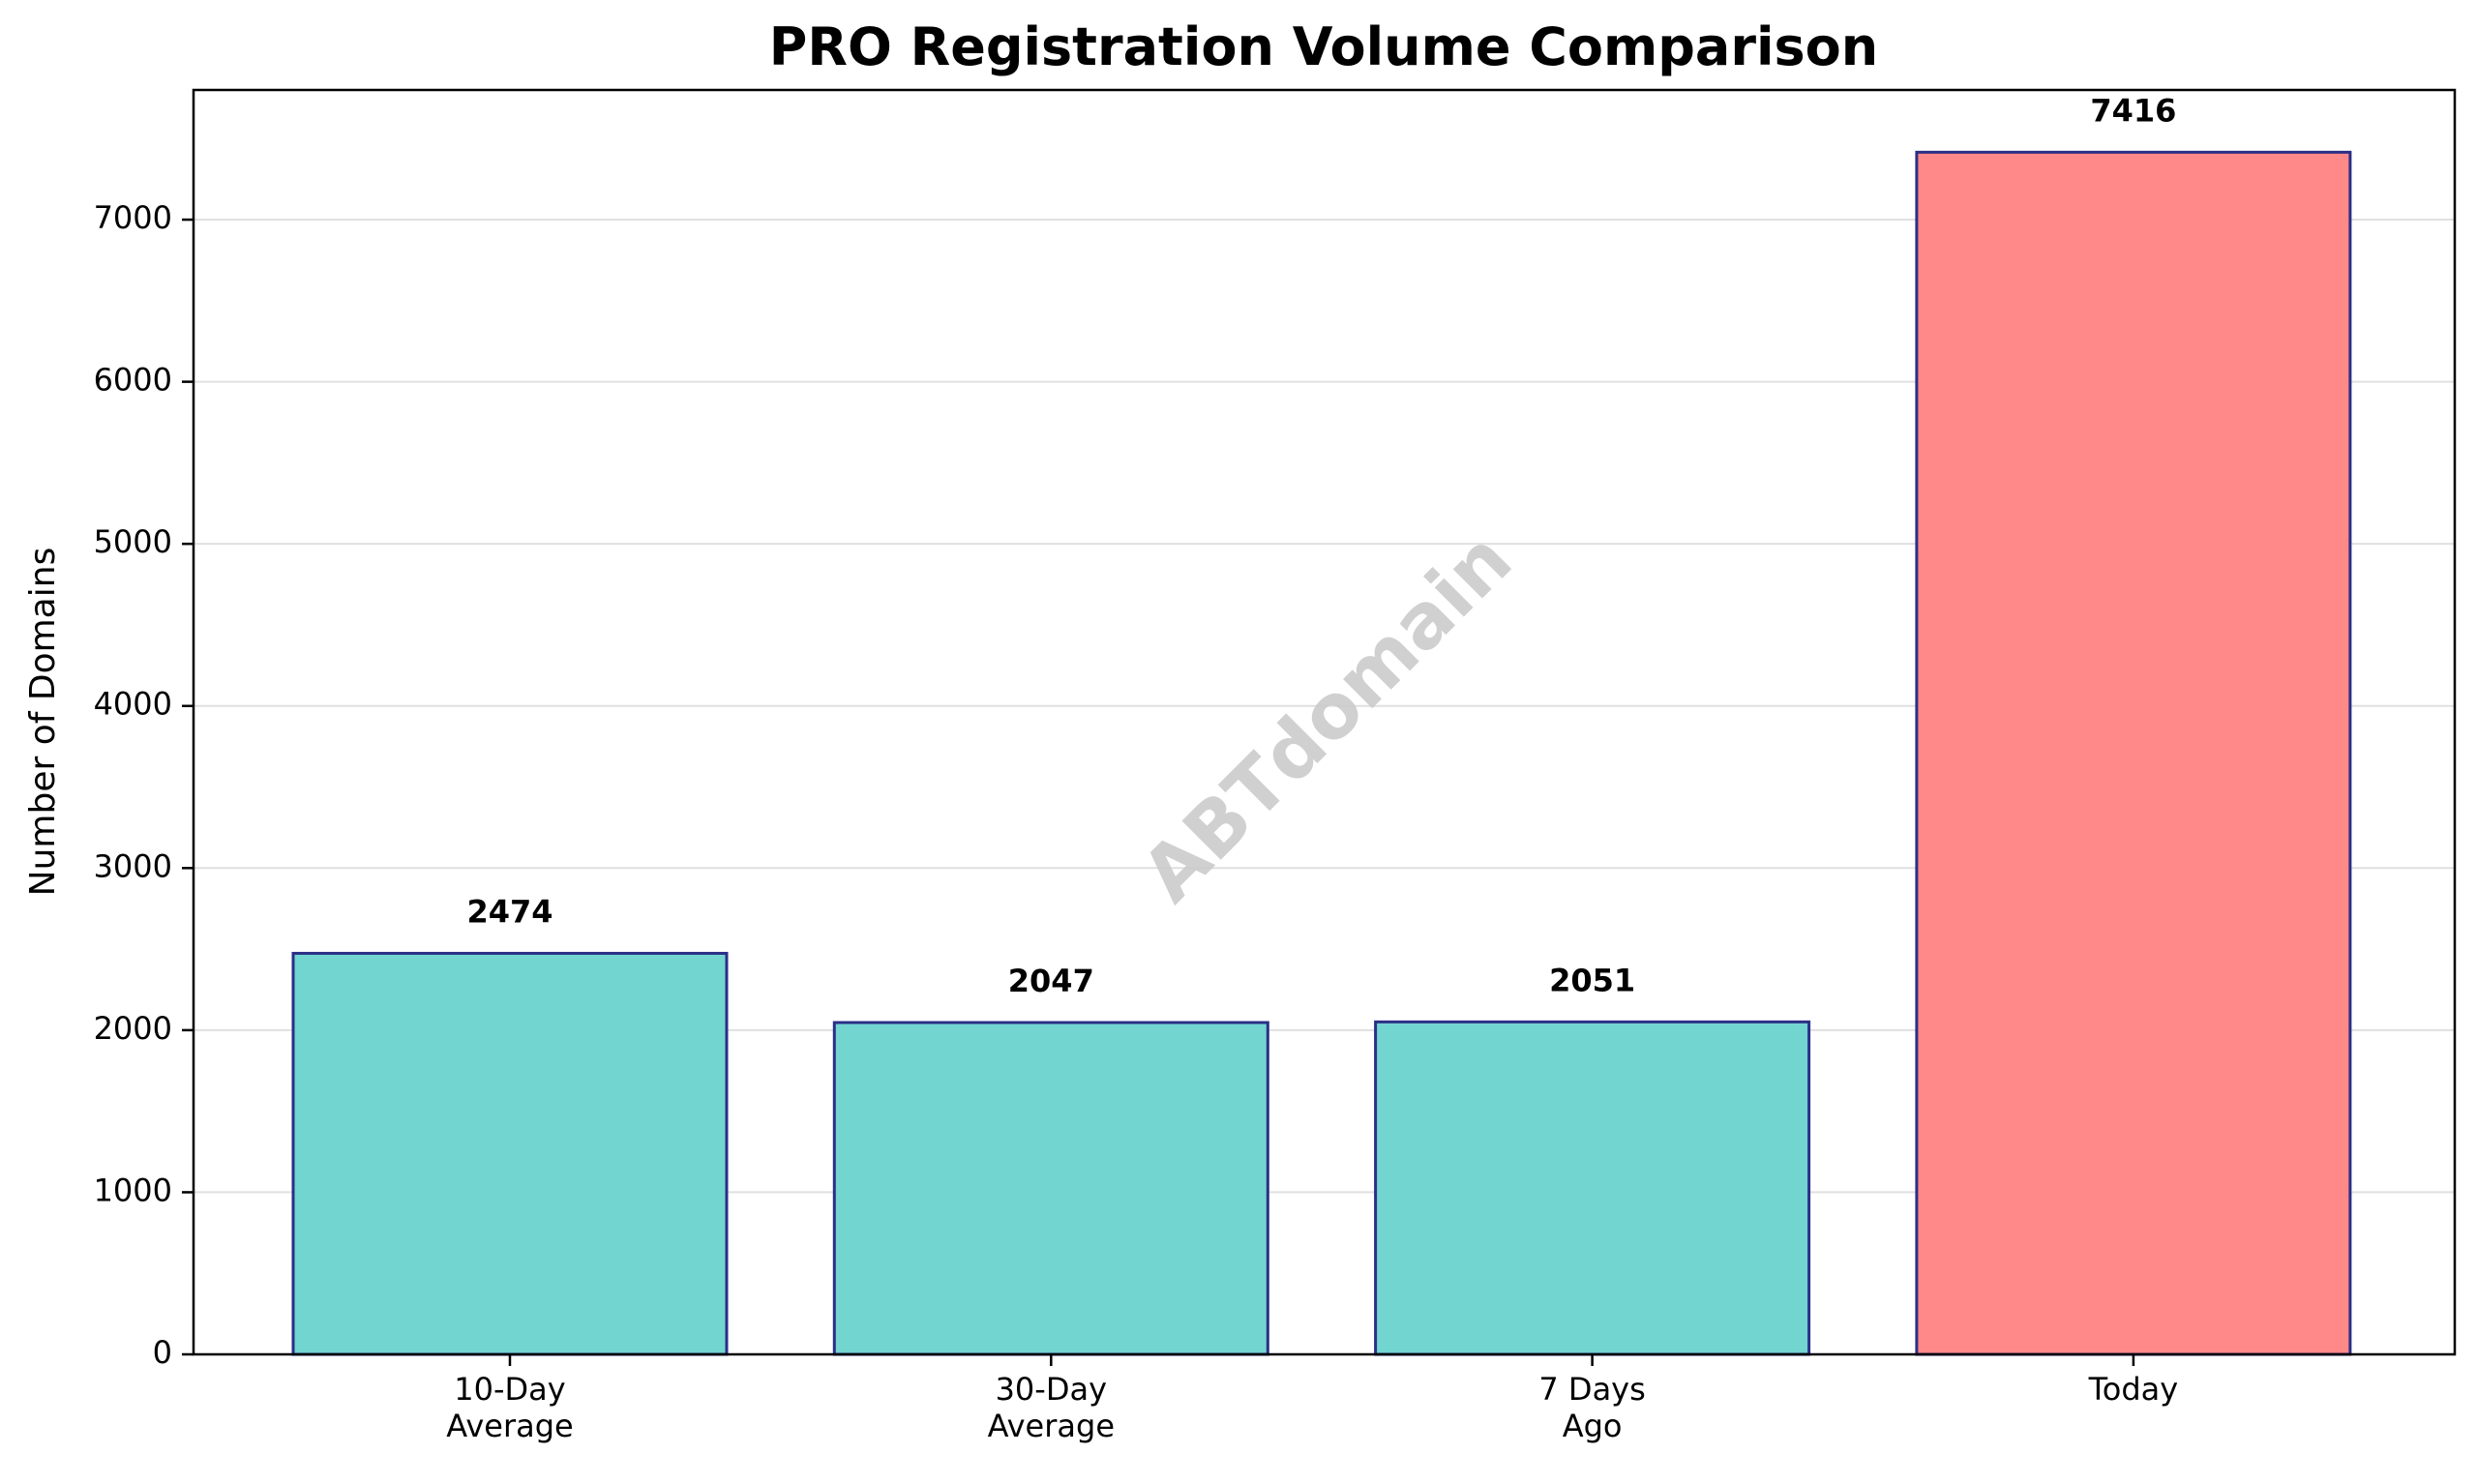 This screenshot has width=2477, height=1484. What do you see at coordinates (133, 704) in the screenshot?
I see `y-tick-label: 4000` at bounding box center [133, 704].